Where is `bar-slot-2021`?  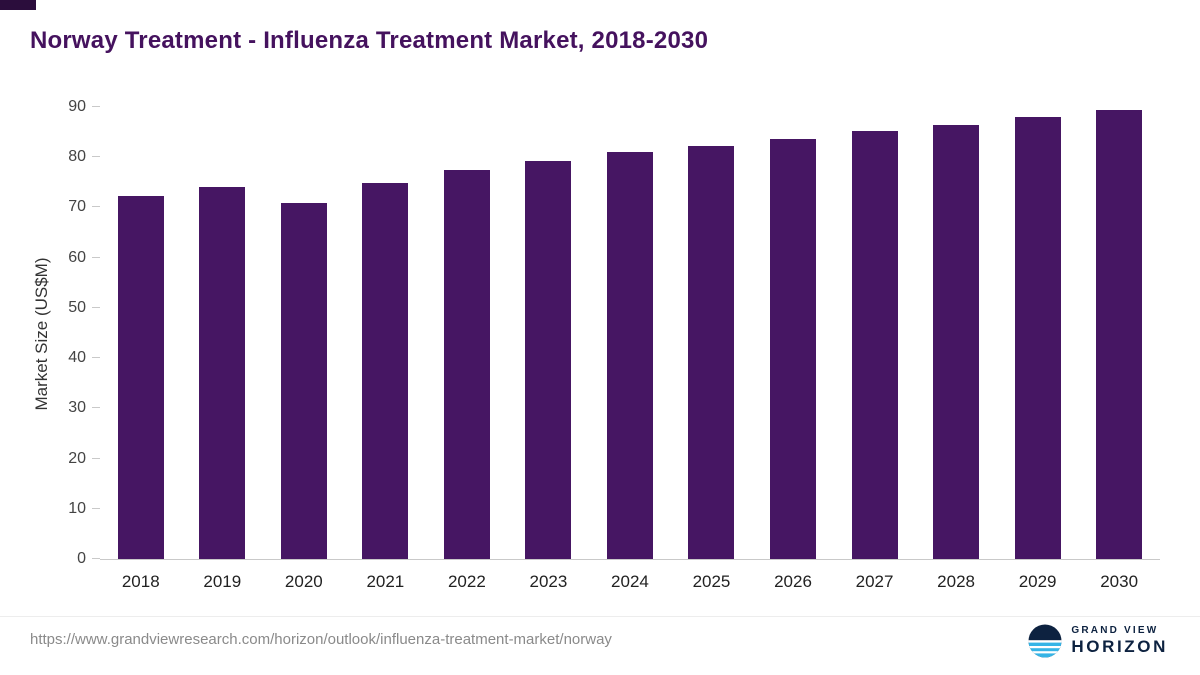
bar-slot-2021 is located at coordinates (386, 333).